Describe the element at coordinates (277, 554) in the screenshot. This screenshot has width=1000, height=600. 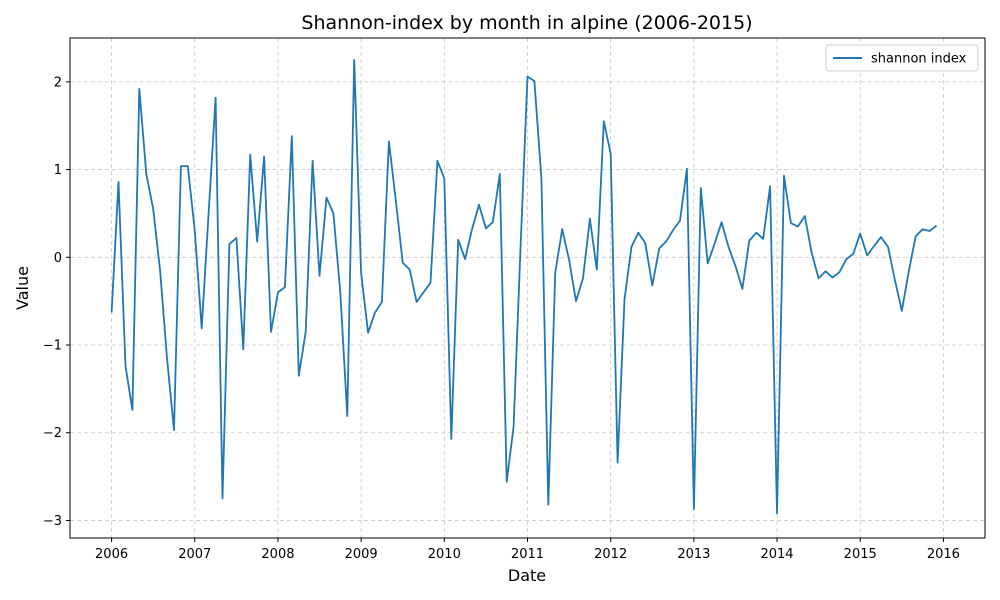
I see `x-tick-label: 2008` at that location.